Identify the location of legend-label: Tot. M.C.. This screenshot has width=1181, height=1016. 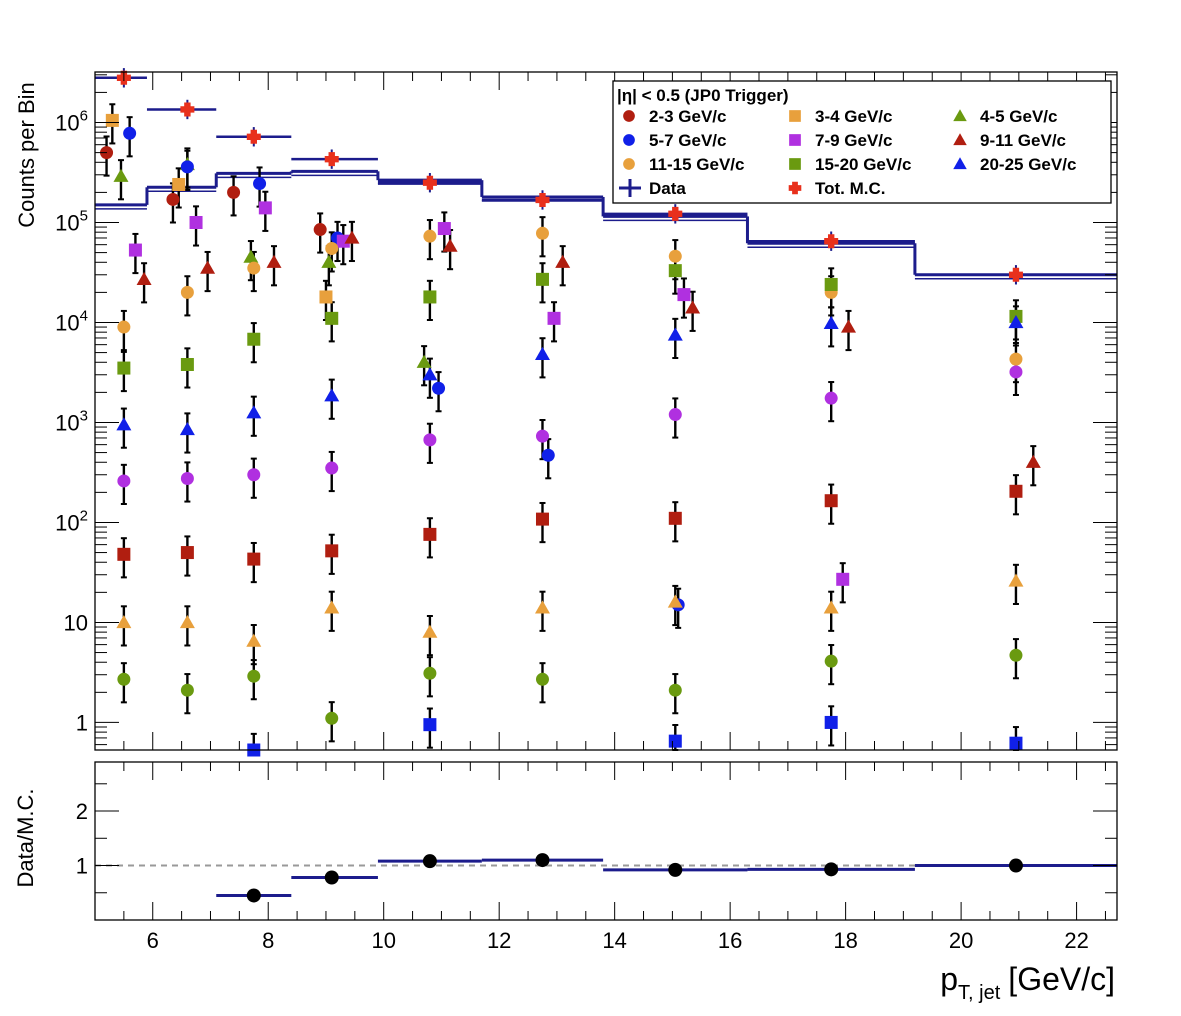
(850, 188).